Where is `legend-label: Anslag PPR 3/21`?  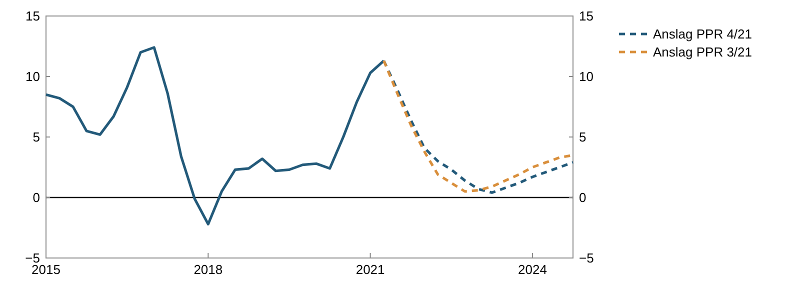
legend-label: Anslag PPR 3/21 is located at coordinates (702, 52).